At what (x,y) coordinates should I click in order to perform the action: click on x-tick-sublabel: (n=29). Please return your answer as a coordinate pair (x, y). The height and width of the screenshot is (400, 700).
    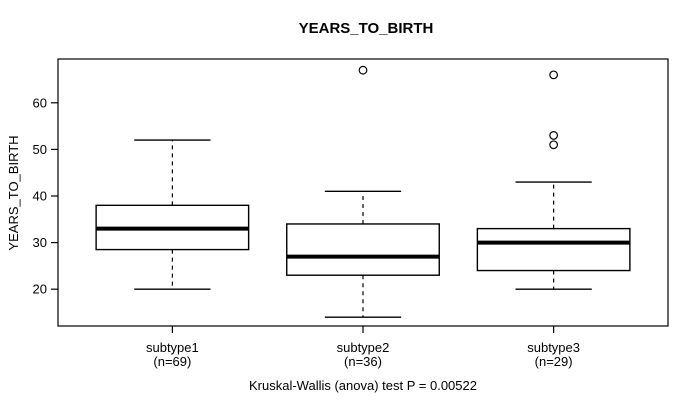
    Looking at the image, I should click on (554, 361).